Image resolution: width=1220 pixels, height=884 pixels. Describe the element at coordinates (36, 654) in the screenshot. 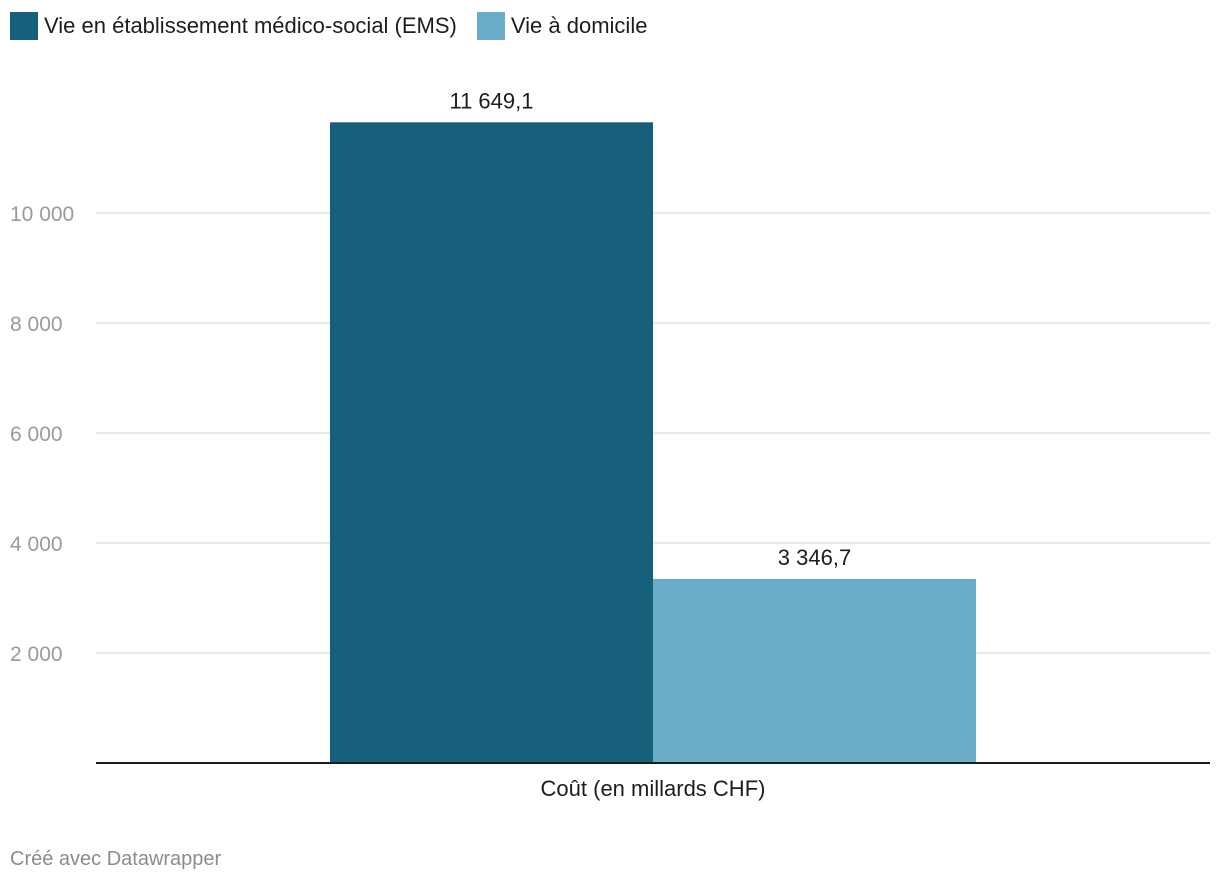

I see `y-tick-label: 2 000` at that location.